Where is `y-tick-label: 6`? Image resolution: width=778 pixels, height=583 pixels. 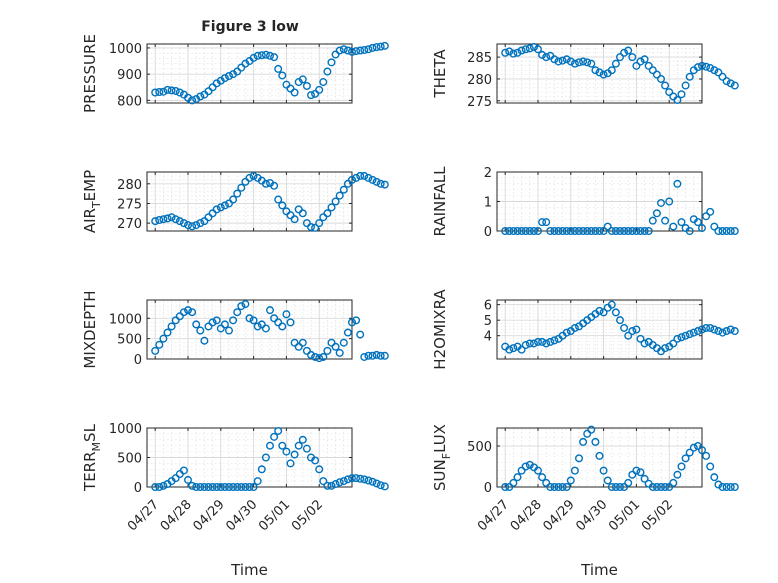
y-tick-label: 6 is located at coordinates (488, 306).